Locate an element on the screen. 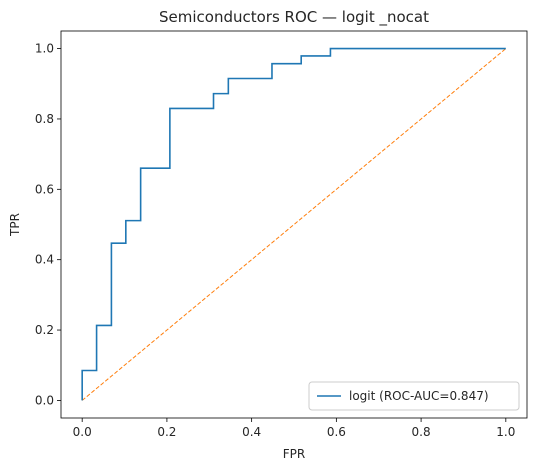  y-tick-label: 0.4 is located at coordinates (44, 260).